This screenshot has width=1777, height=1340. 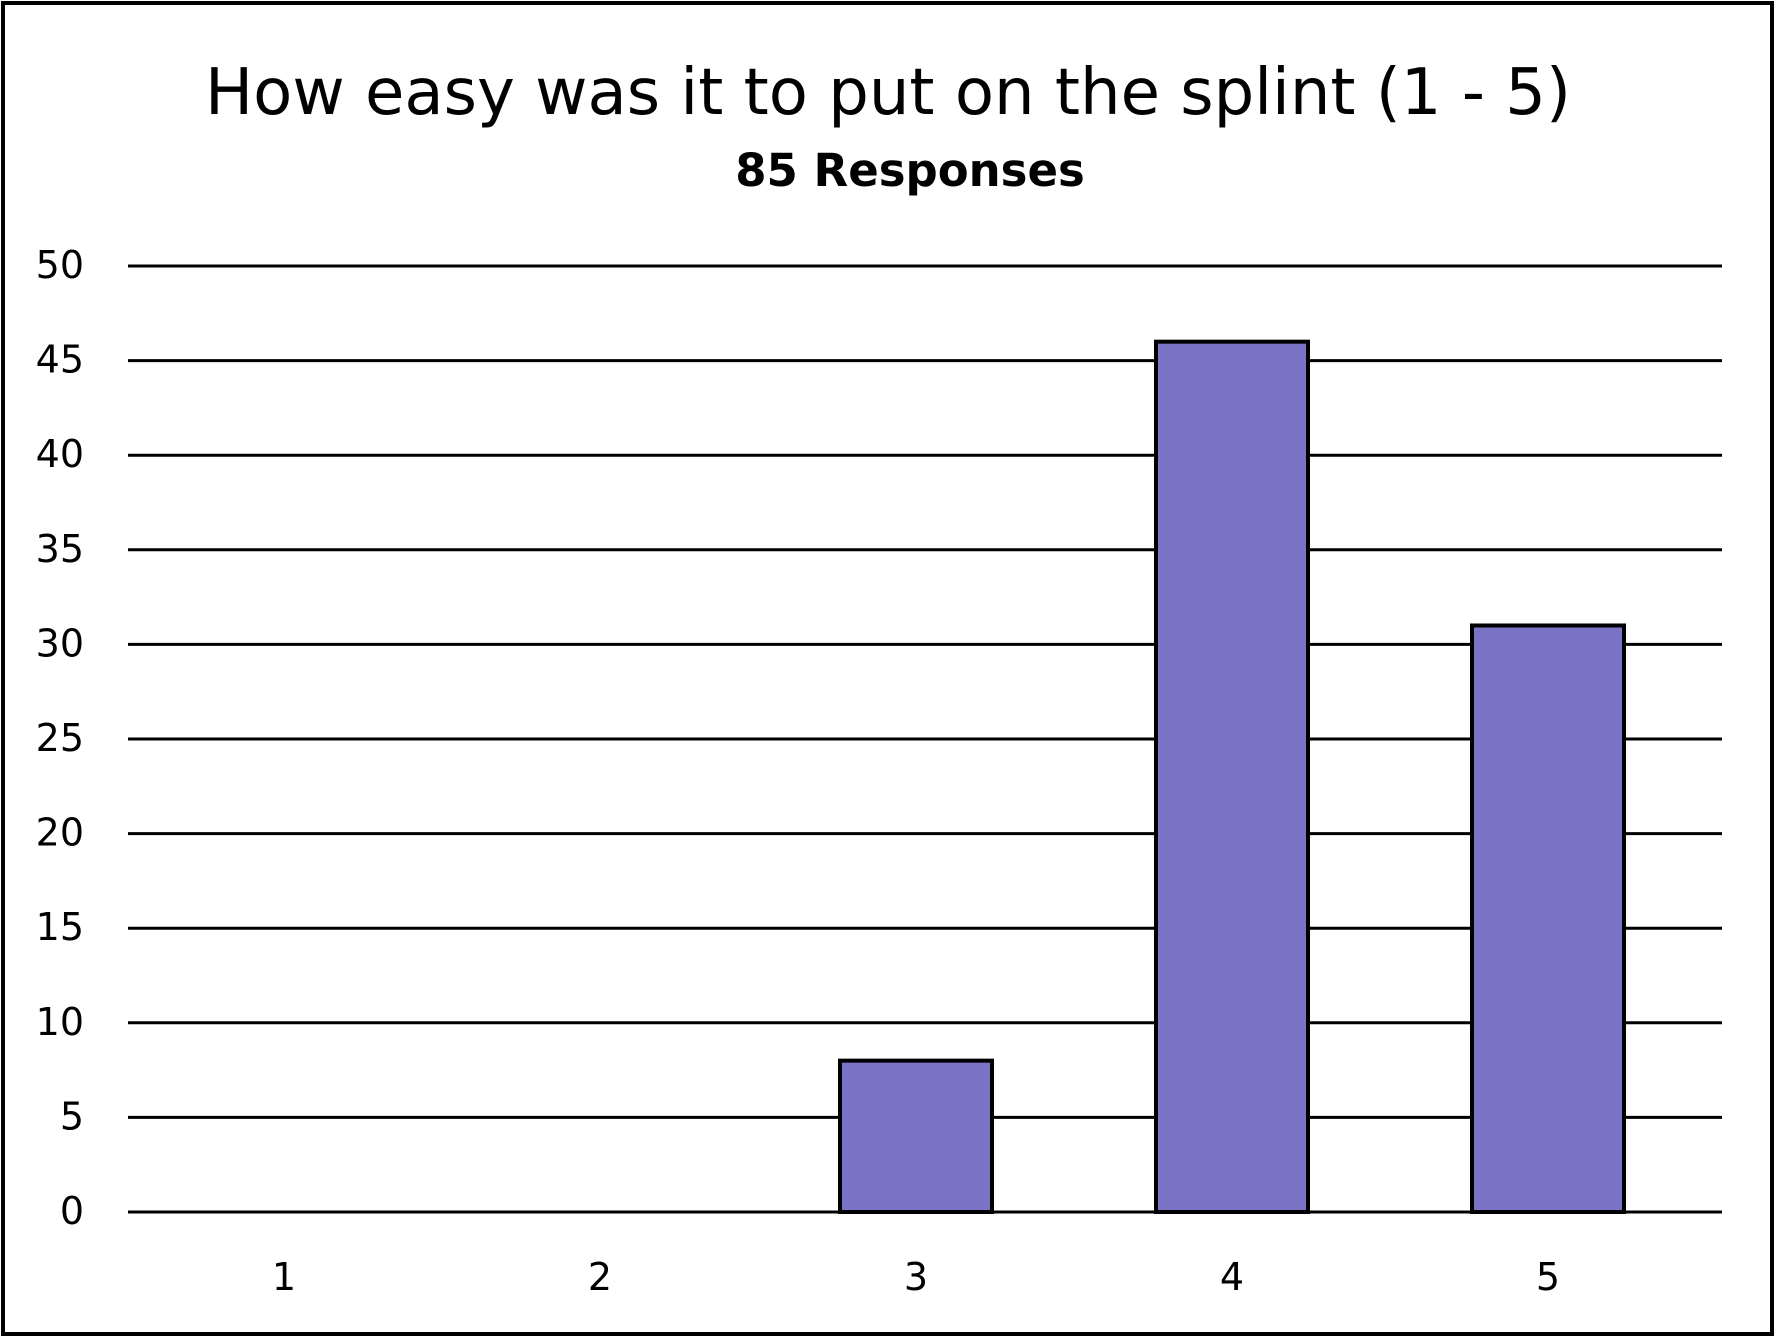 What do you see at coordinates (60, 927) in the screenshot?
I see `y-tick-label: 15` at bounding box center [60, 927].